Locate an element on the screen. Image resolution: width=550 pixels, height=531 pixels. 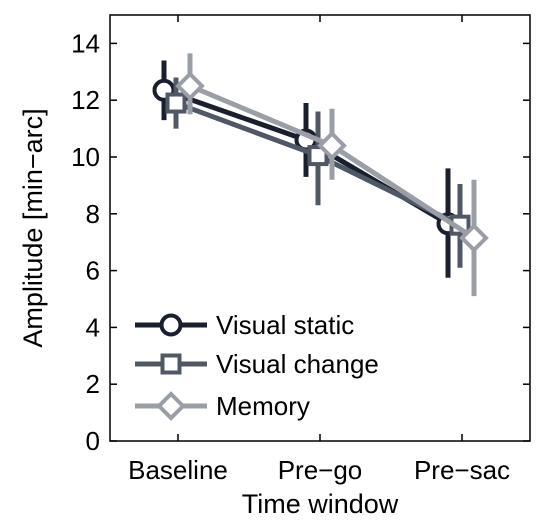
x-tick-label: Pre−sac is located at coordinates (462, 470).